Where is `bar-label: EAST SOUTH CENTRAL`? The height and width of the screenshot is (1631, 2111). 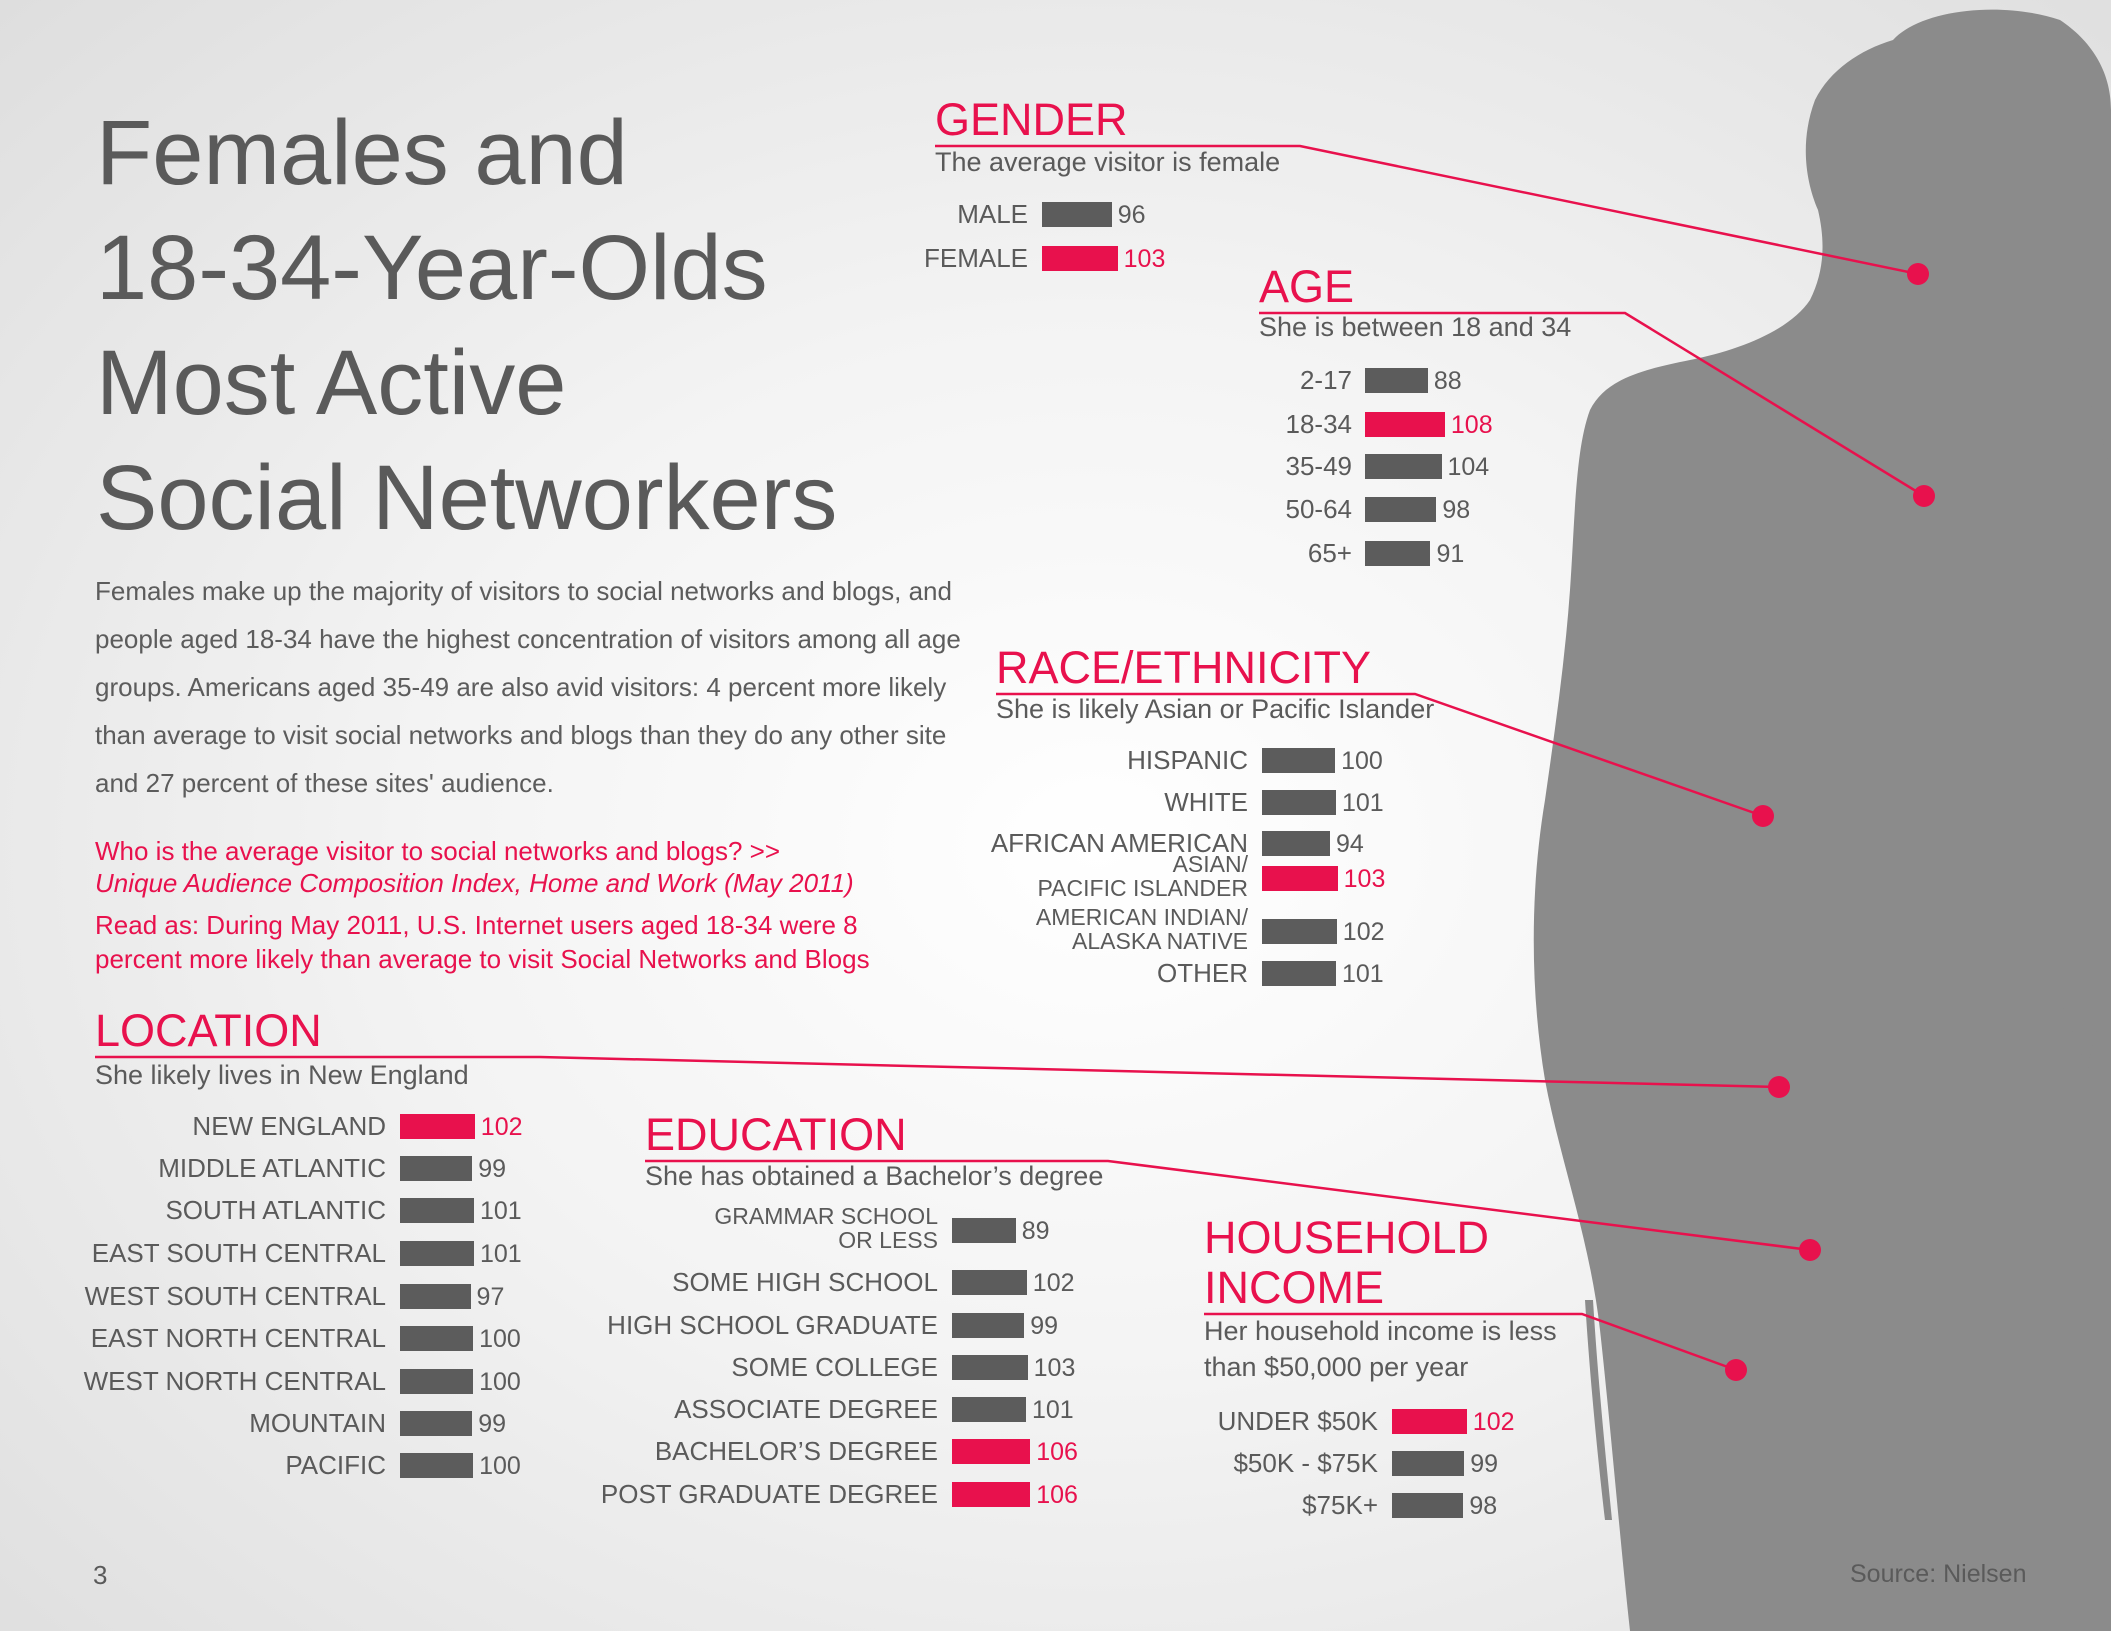 bar-label: EAST SOUTH CENTRAL is located at coordinates (238, 1253).